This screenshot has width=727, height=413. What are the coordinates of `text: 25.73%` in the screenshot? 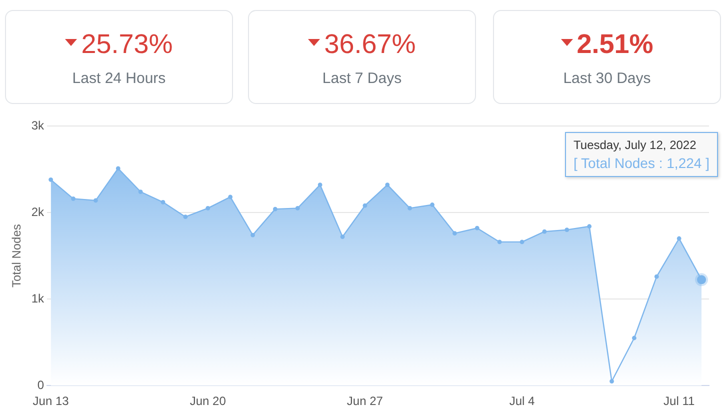 It's located at (127, 44).